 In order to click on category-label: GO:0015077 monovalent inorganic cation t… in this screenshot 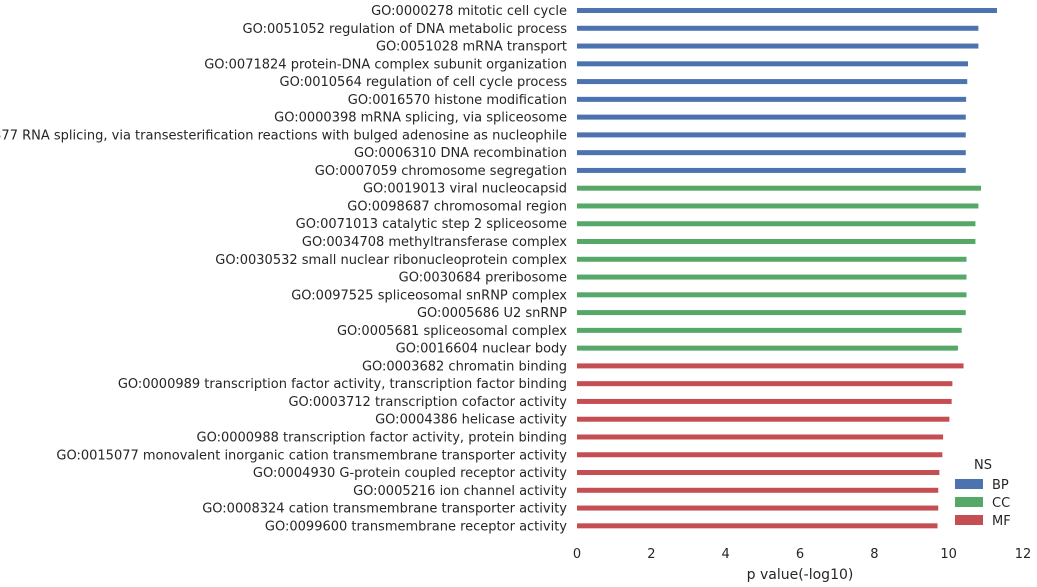, I will do `click(311, 455)`.